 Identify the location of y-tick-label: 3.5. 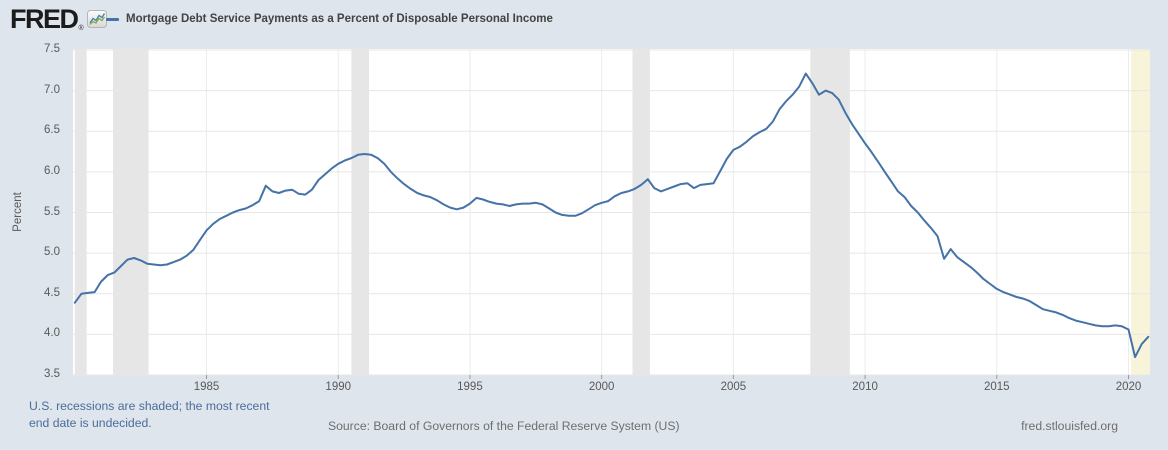
(52, 374).